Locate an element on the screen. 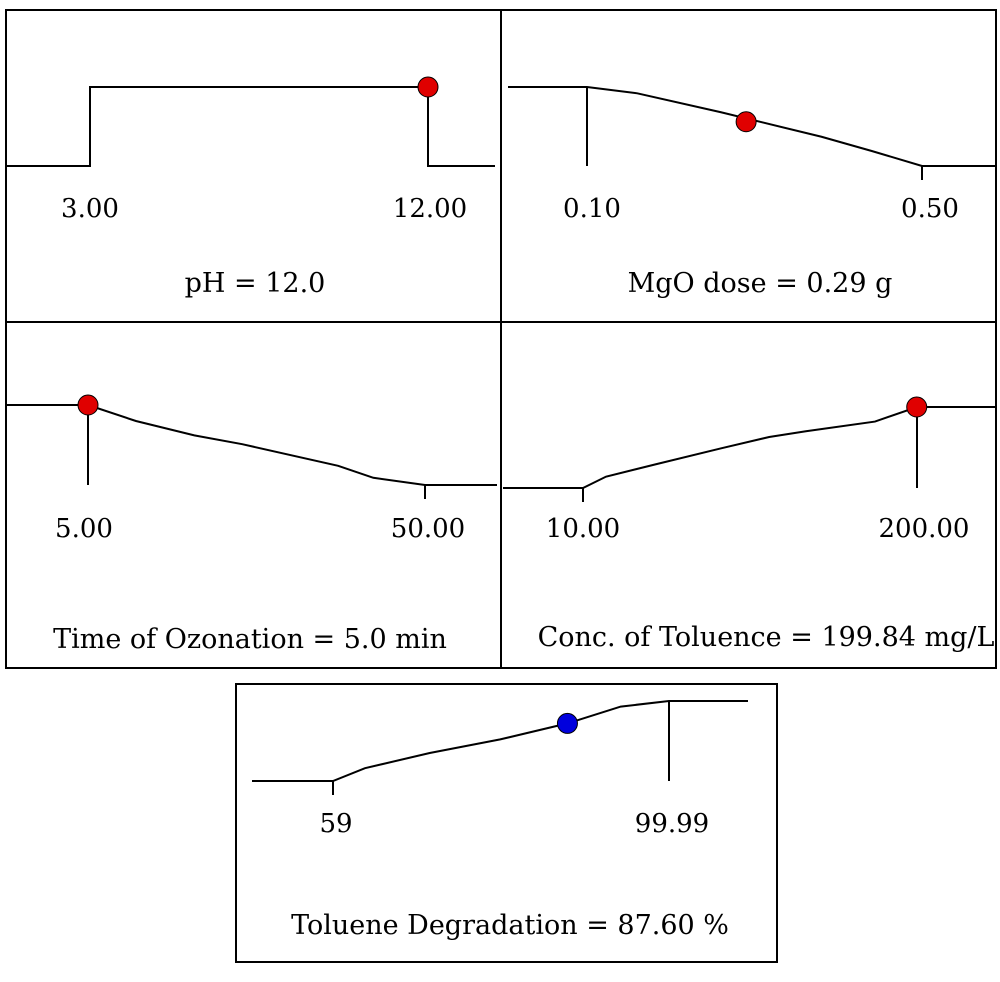  conc-of-toluence-max-label: 200.00 is located at coordinates (924, 529).